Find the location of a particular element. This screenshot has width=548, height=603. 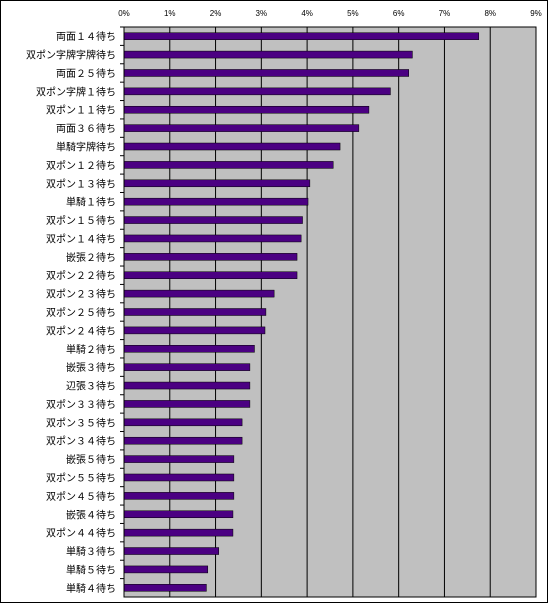

category-label: 単騎５待ち is located at coordinates (91, 569).